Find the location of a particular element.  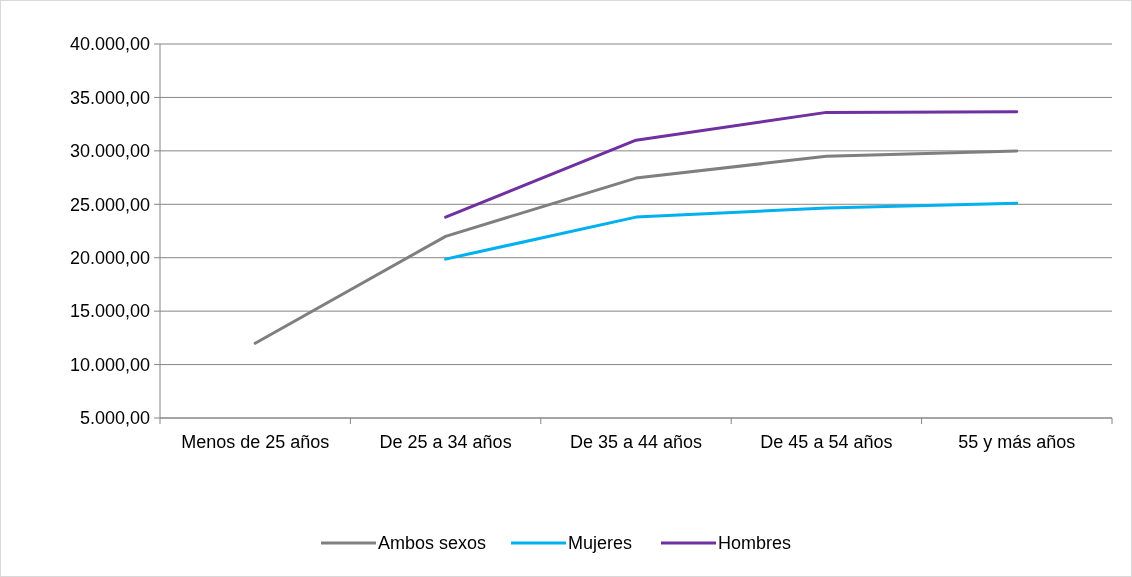

y-tick-label: 20.000,00 is located at coordinates (109, 258).